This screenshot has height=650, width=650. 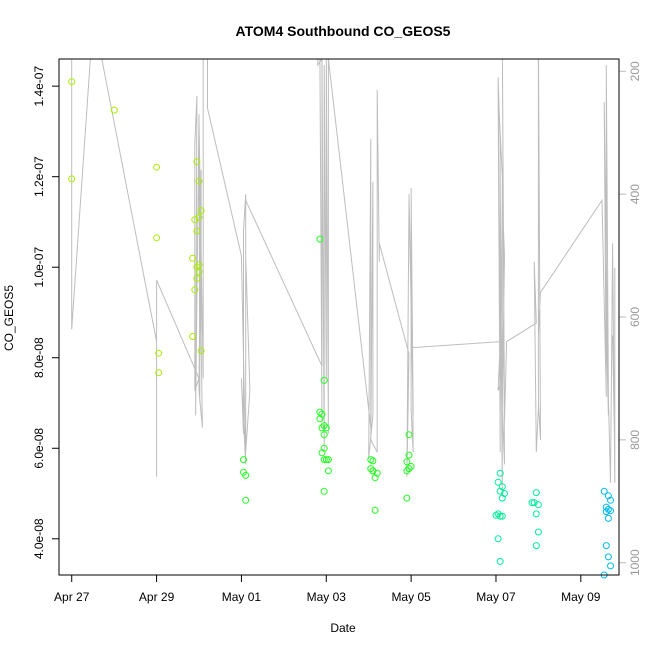 I want to click on y-tick-label: 1.2e-07, so click(x=39, y=176).